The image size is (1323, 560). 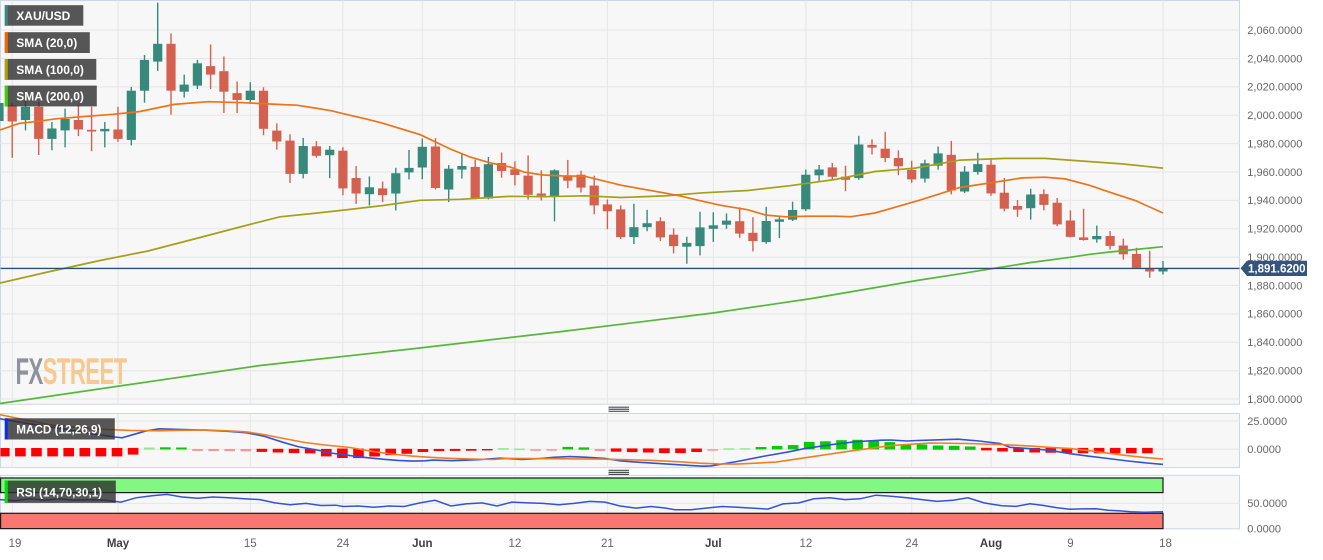 I want to click on svg-text: Aug, so click(x=991, y=544).